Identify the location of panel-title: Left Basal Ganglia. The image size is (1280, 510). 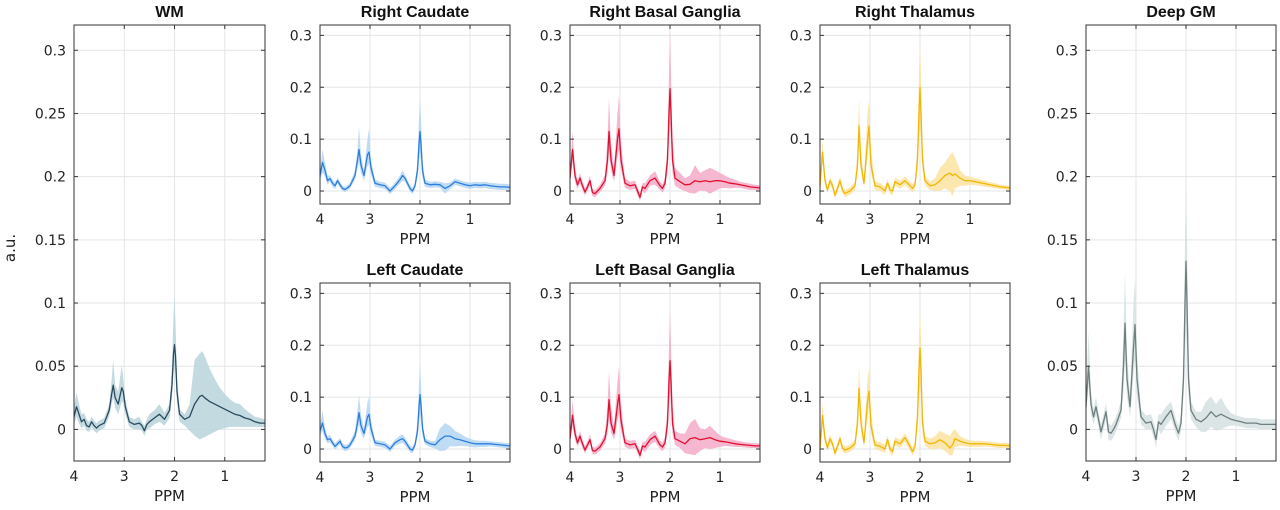
(665, 270).